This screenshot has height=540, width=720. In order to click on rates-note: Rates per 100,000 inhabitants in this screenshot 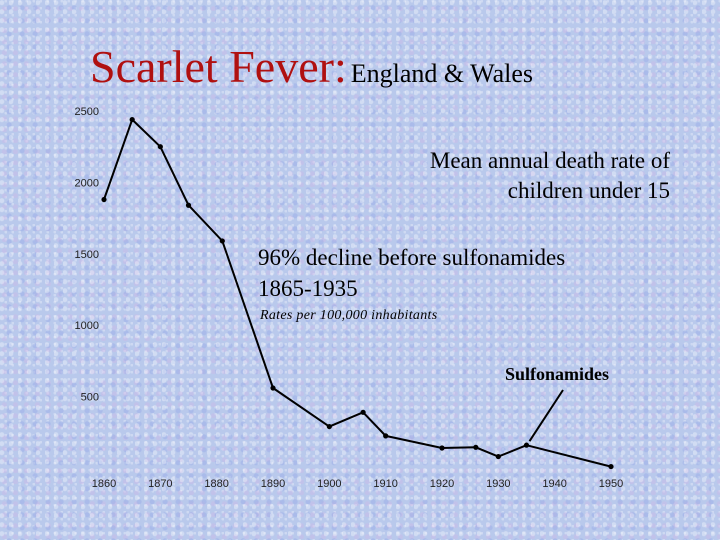, I will do `click(349, 315)`.